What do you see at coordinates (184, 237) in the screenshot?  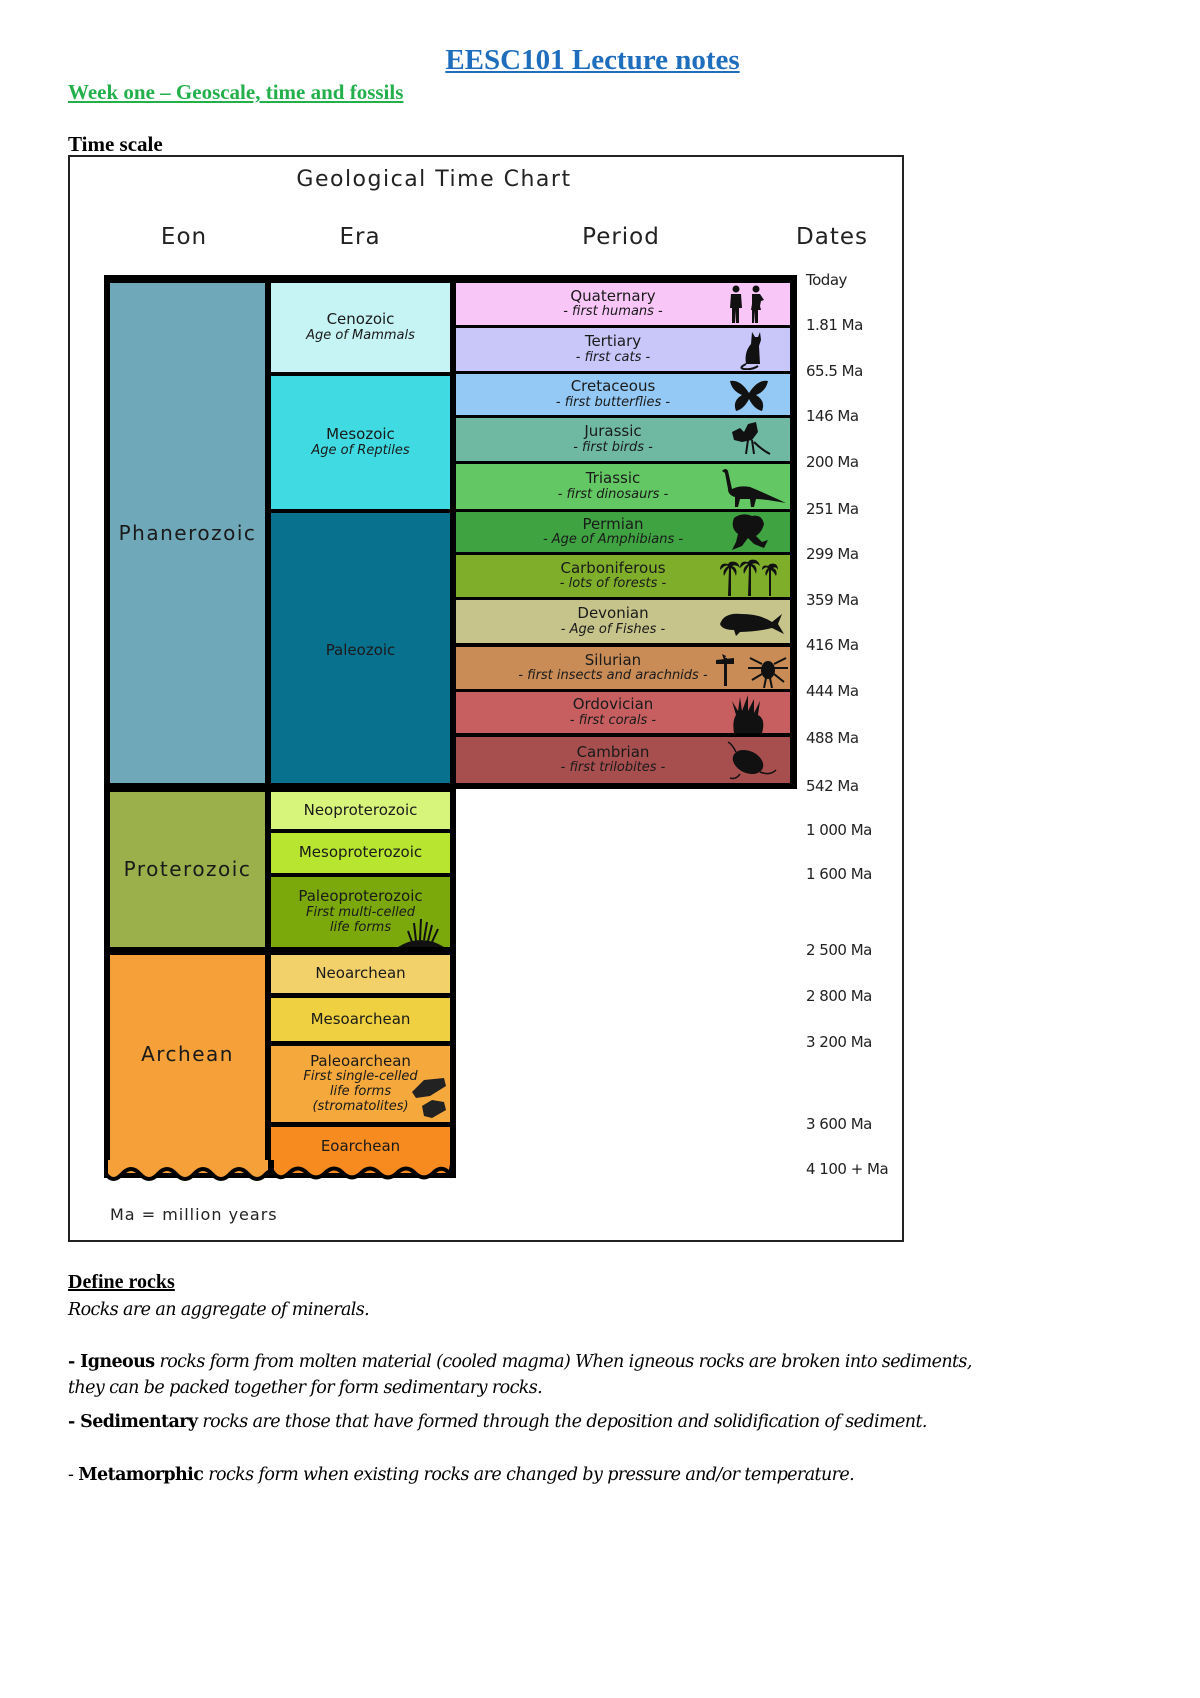 I see `column-header-eon: Eon` at bounding box center [184, 237].